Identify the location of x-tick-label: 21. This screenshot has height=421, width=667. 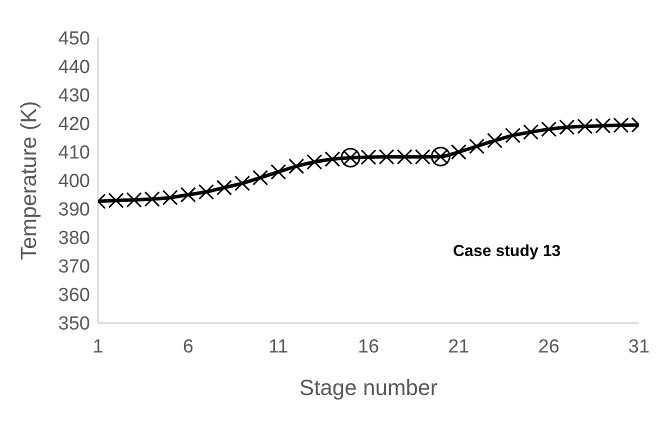
(459, 347).